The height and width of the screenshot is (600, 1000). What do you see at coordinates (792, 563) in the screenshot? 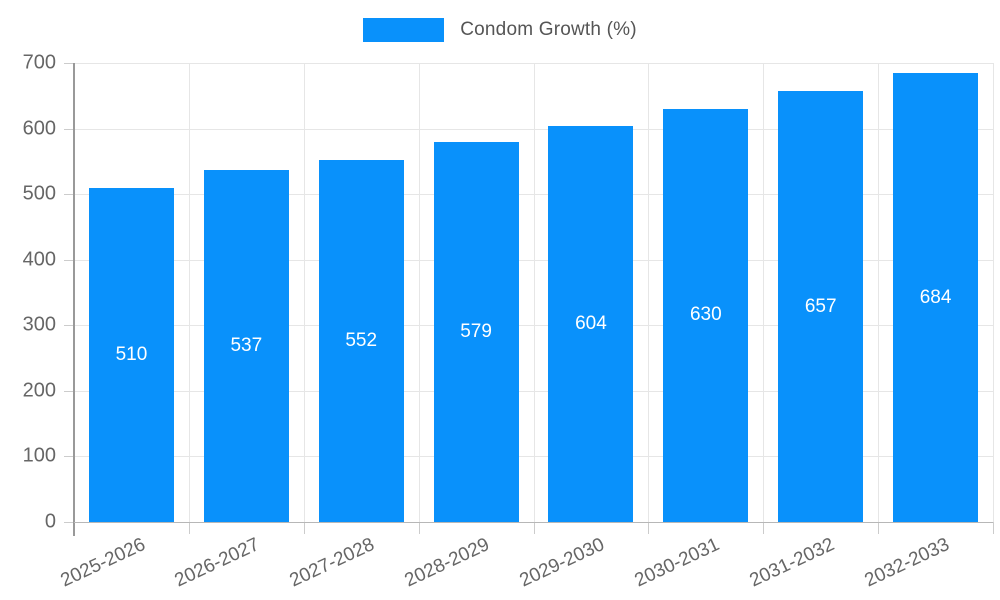
I see `x-axis-tick-label: 2031-2032` at bounding box center [792, 563].